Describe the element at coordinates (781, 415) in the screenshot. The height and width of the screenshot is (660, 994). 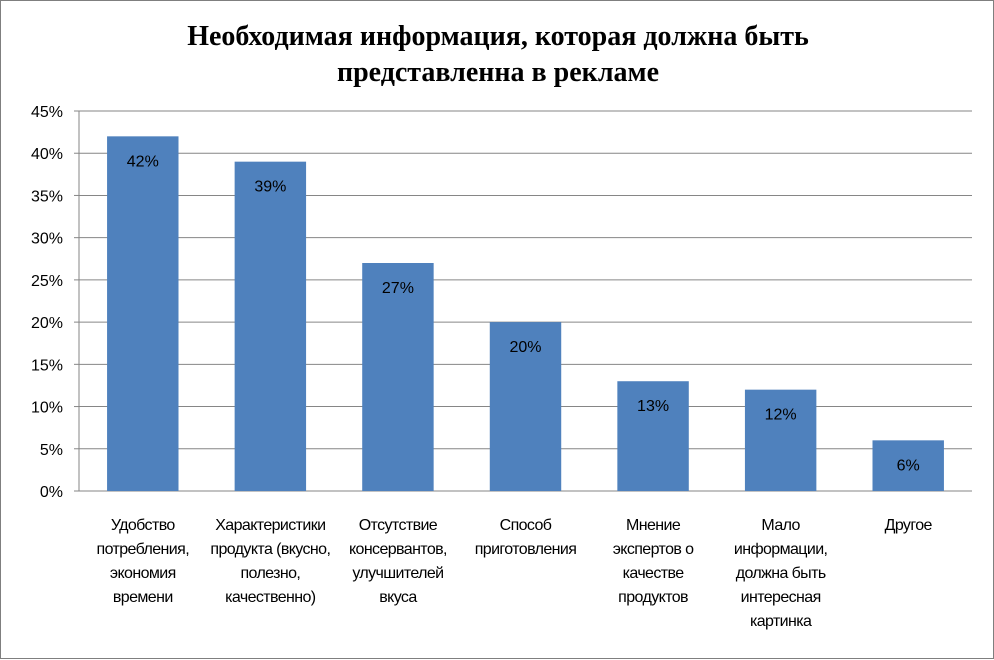
I see `data-label: 12%` at that location.